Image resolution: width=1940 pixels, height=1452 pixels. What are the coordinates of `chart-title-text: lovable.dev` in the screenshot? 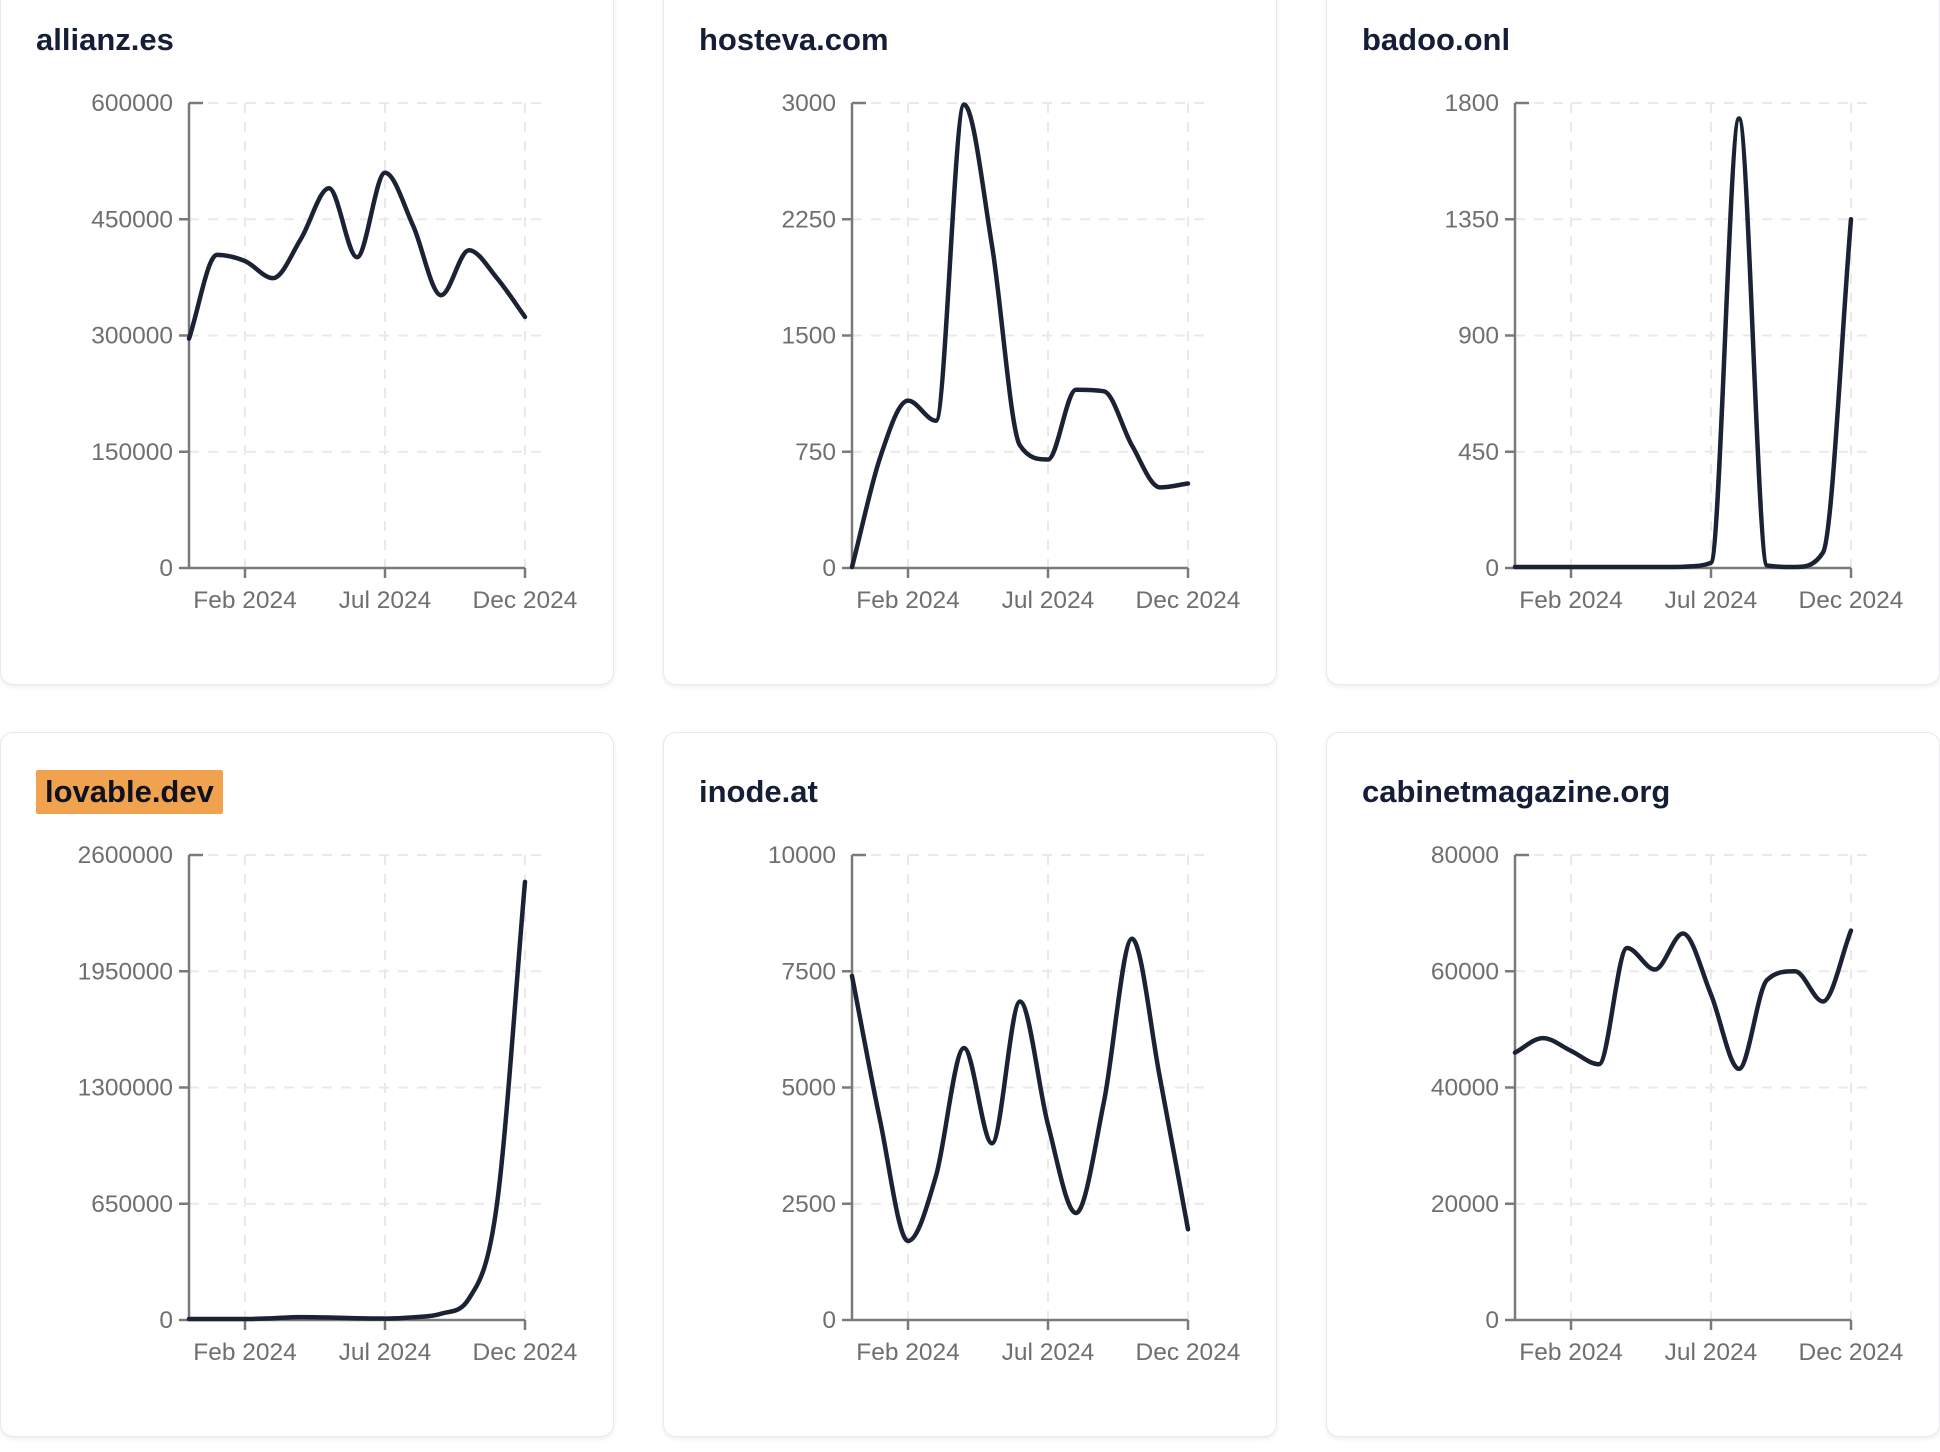 It's located at (129, 792).